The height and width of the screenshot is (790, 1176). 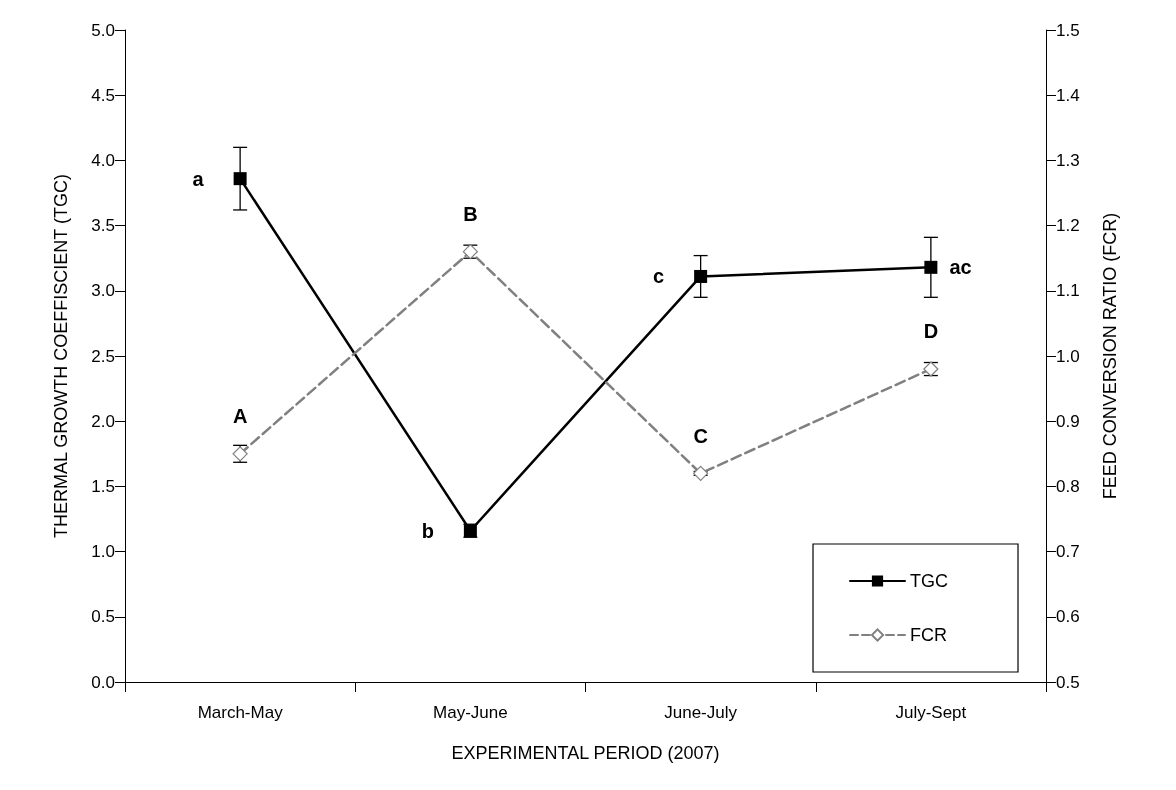 I want to click on y-tick-label: 3.0, so click(x=103, y=291).